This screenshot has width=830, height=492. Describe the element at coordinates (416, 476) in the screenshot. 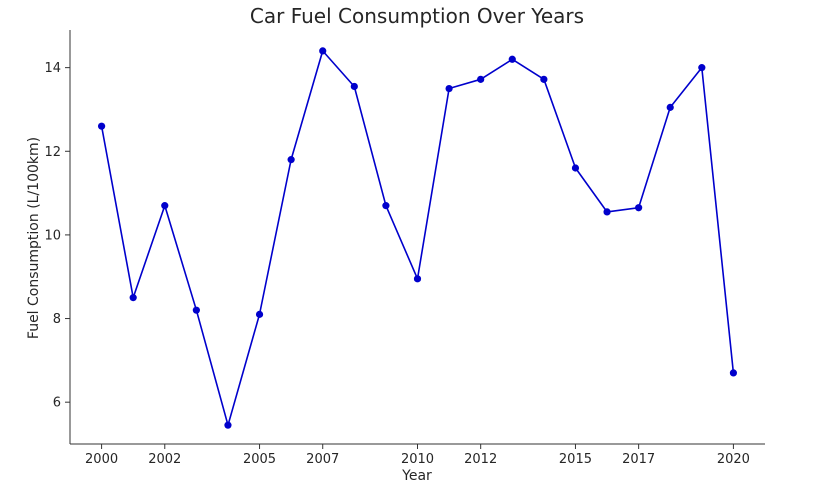

I see `x-axis-label: Year` at that location.